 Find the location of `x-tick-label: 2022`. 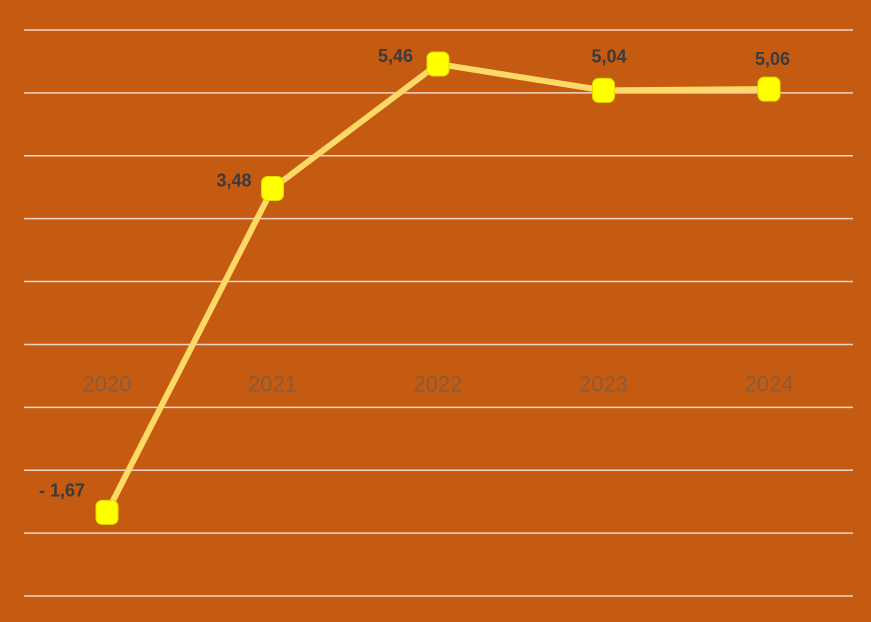

x-tick-label: 2022 is located at coordinates (438, 383).